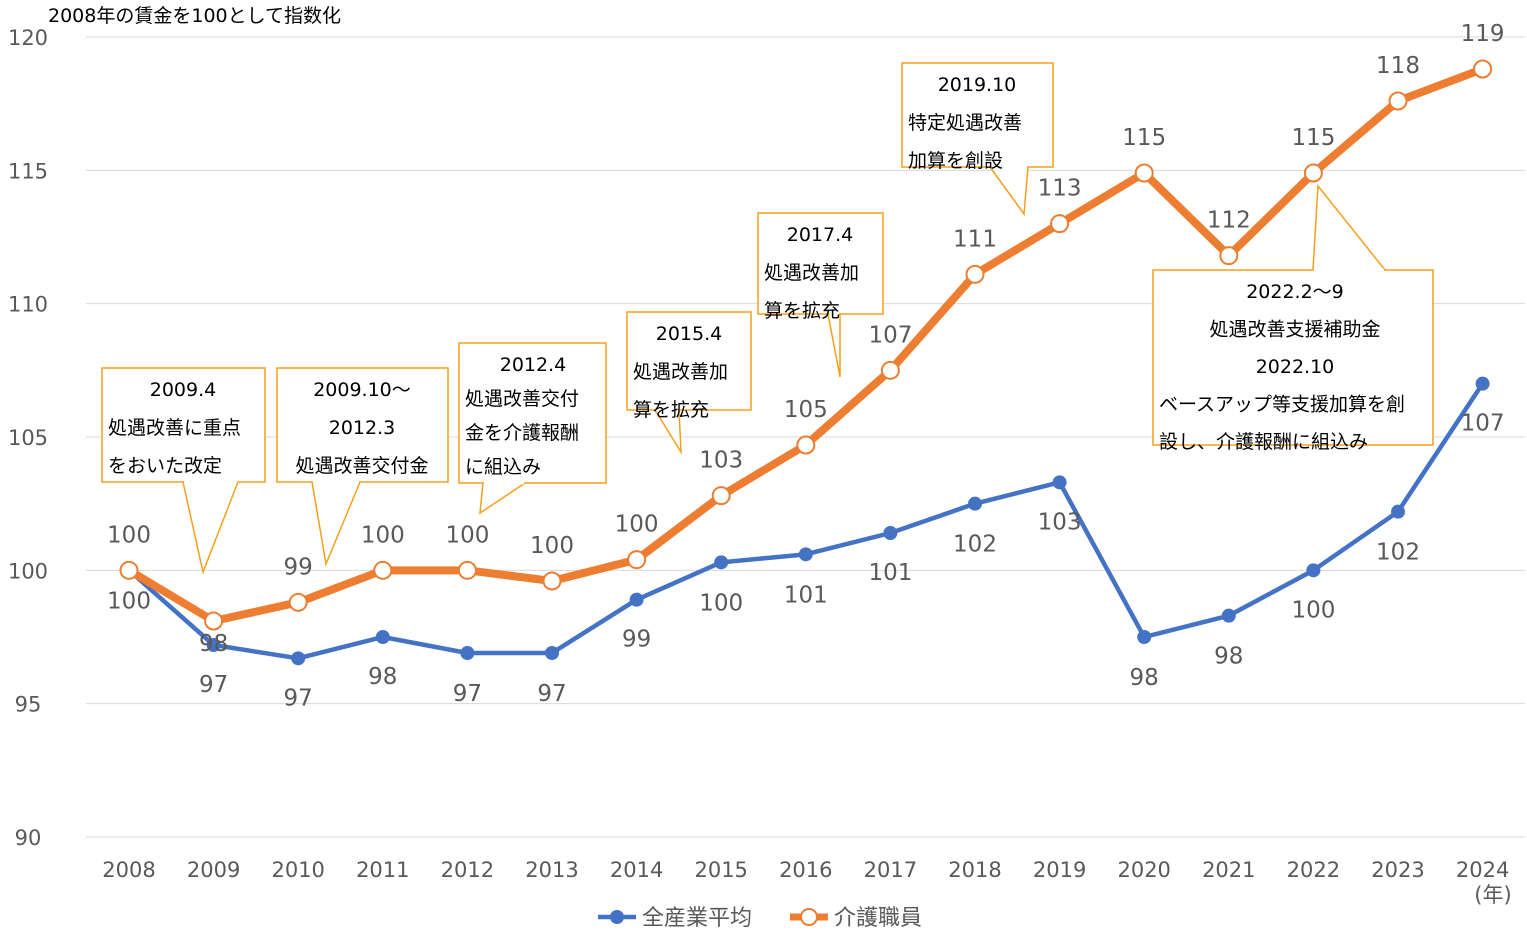  What do you see at coordinates (362, 467) in the screenshot?
I see `annotation-callout: 2009.10～ 2012.3 処遇改善交付金` at bounding box center [362, 467].